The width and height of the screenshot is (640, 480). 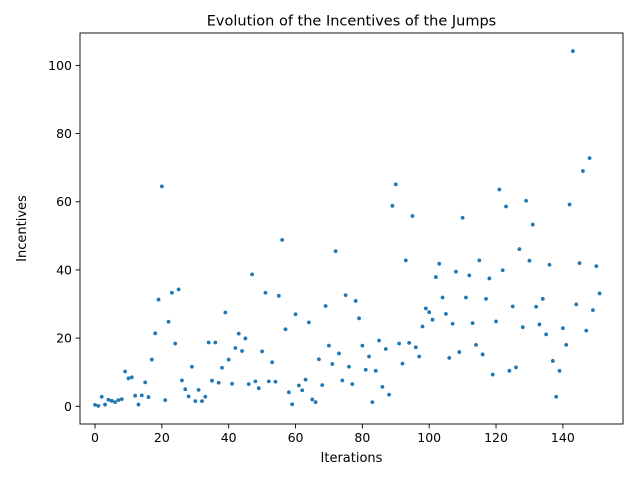 I want to click on x-axis-ticks: 0 20 40 60 80 100 120 140, so click(x=333, y=434).